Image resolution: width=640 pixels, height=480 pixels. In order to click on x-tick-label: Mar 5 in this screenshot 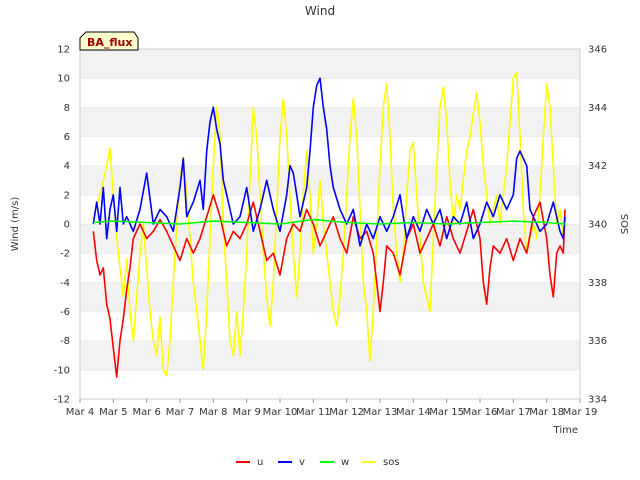, I will do `click(113, 412)`.